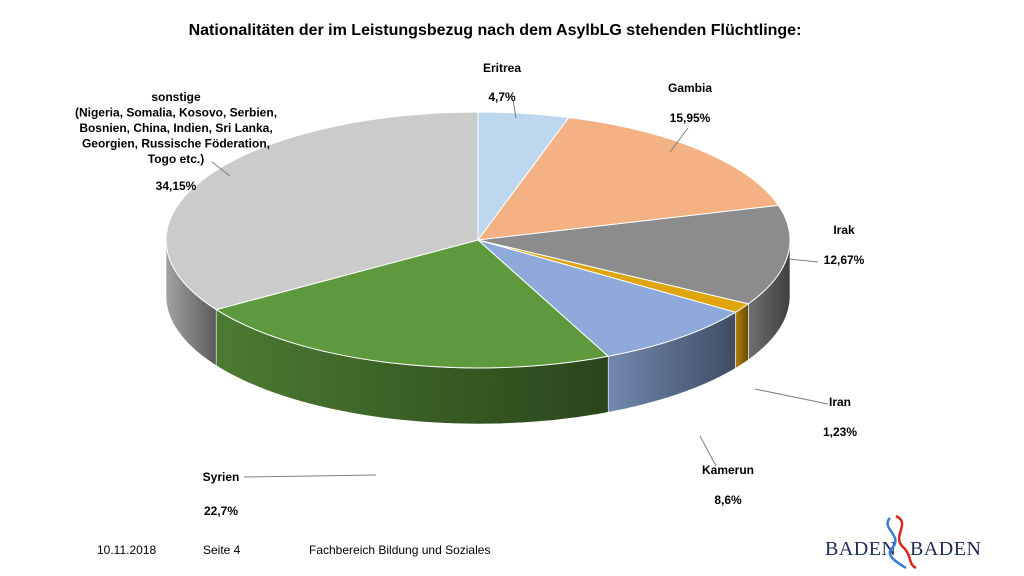 The image size is (1024, 576). I want to click on category-label-irak: Irak, so click(844, 230).